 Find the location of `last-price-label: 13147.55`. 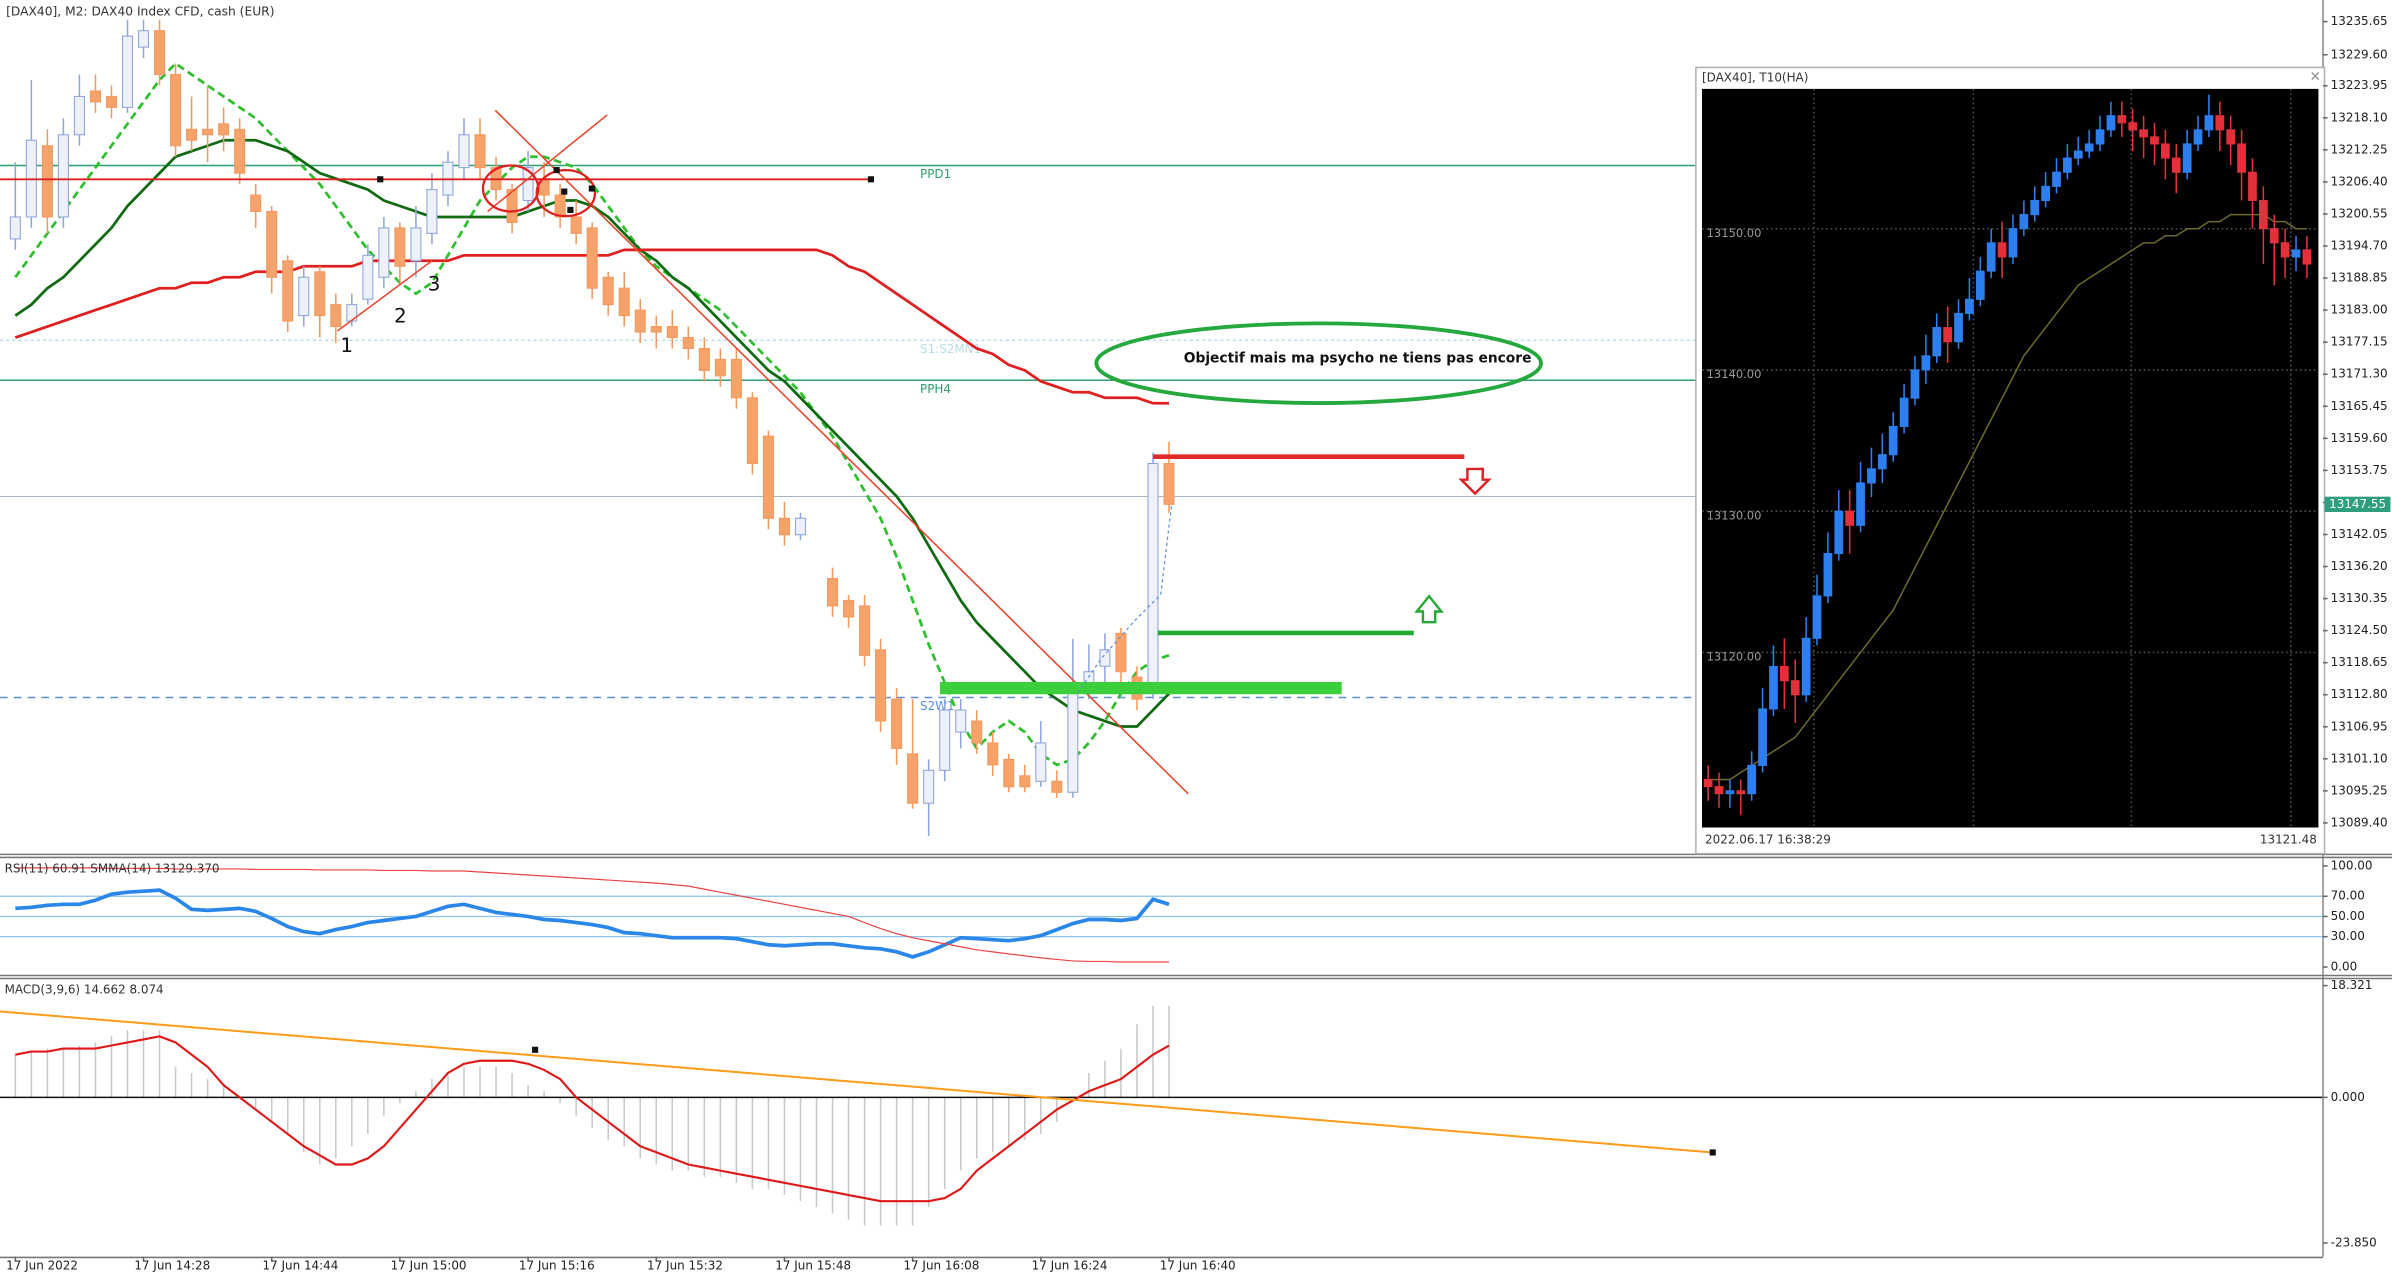

last-price-label: 13147.55 is located at coordinates (2357, 504).